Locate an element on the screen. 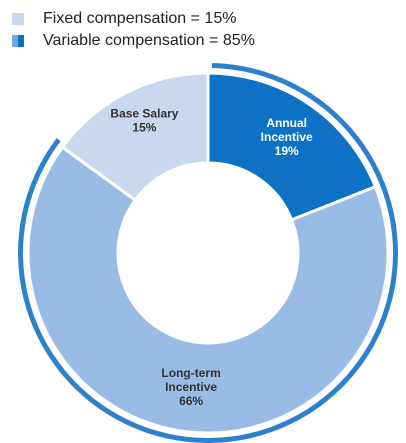 This screenshot has height=443, width=406. slice-base-salary is located at coordinates (135, 137).